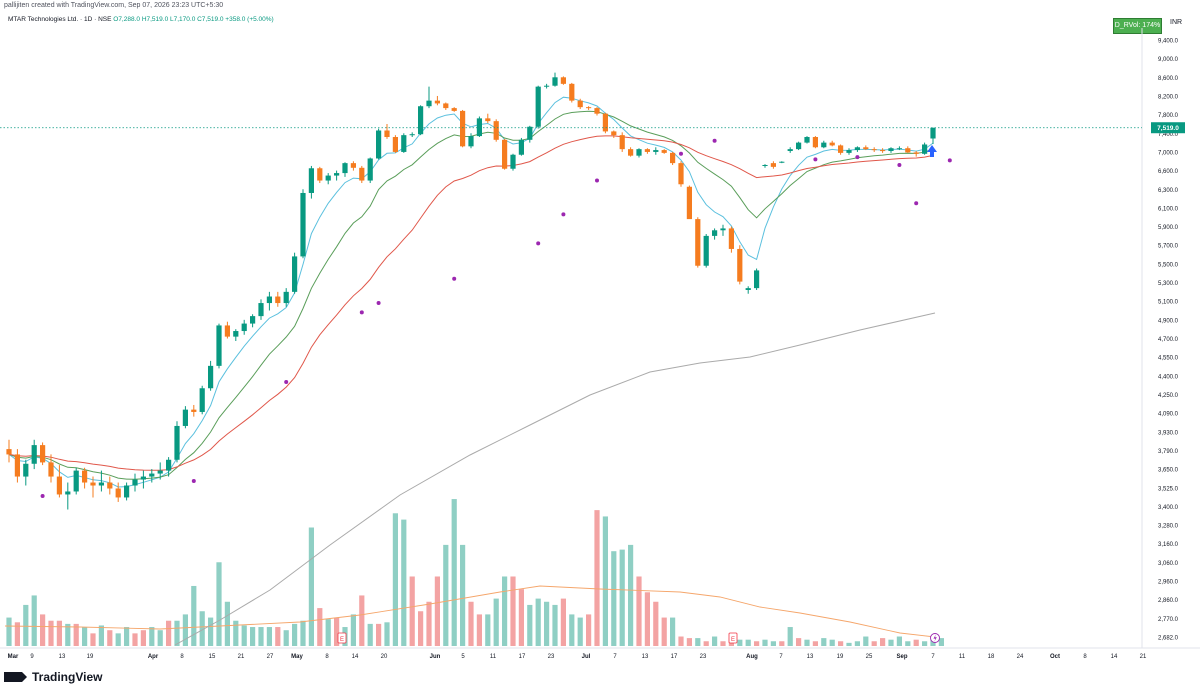 The width and height of the screenshot is (1200, 691). I want to click on x-tick-label: 19, so click(840, 657).